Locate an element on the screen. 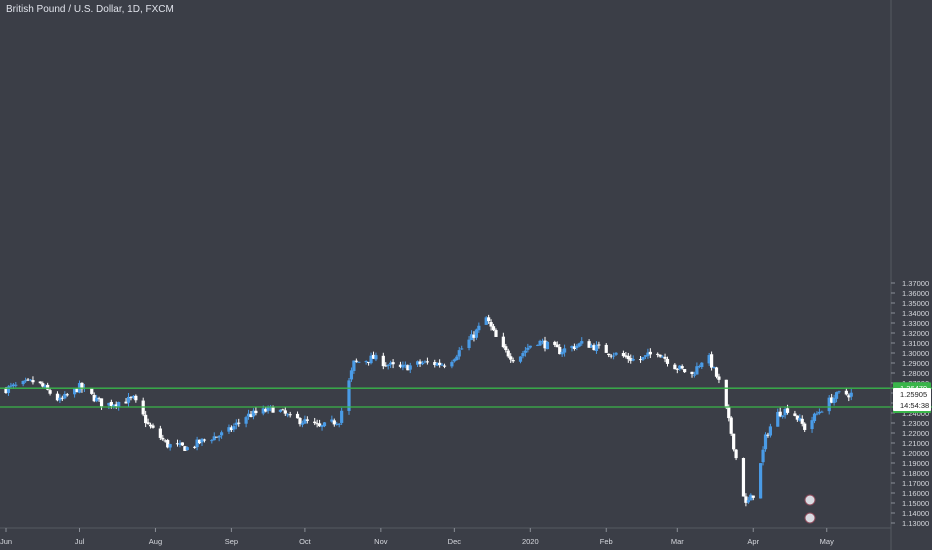  x-tick-label: Jul is located at coordinates (80, 541).